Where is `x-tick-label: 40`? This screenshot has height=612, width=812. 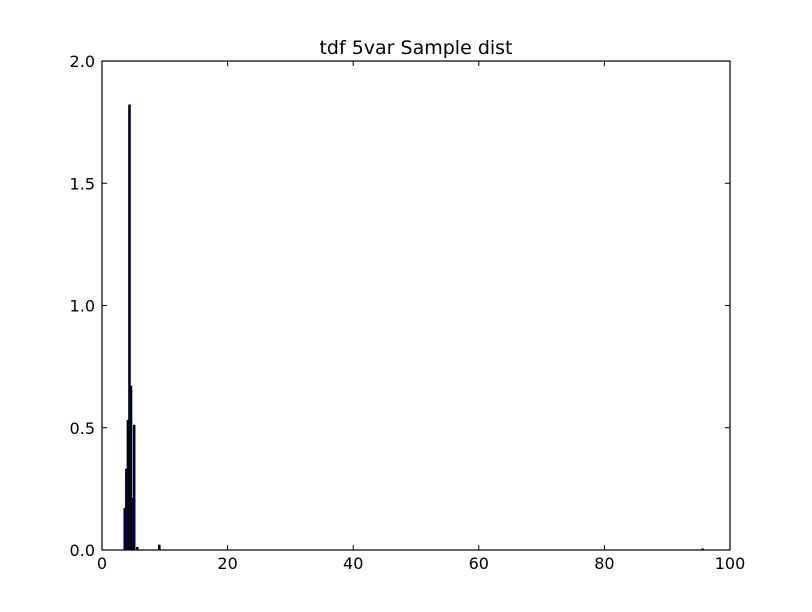 x-tick-label: 40 is located at coordinates (353, 563).